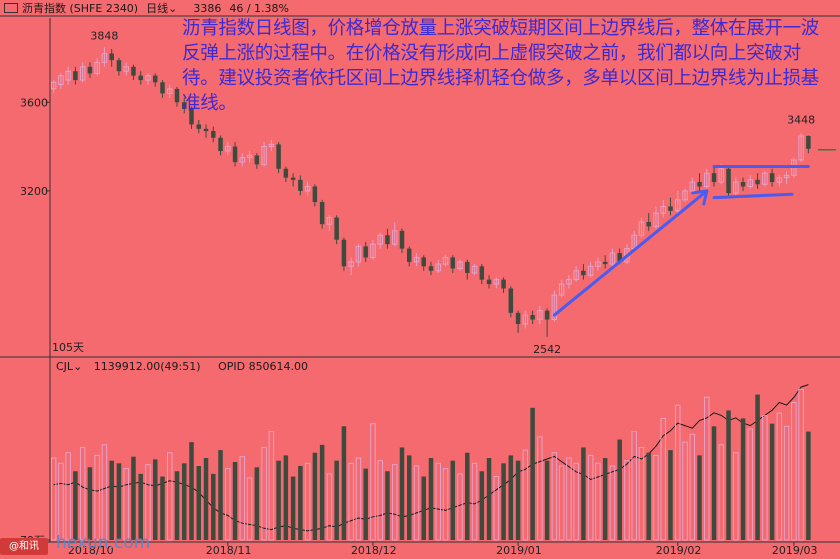  I want to click on high-price-label: 3848, so click(104, 35).